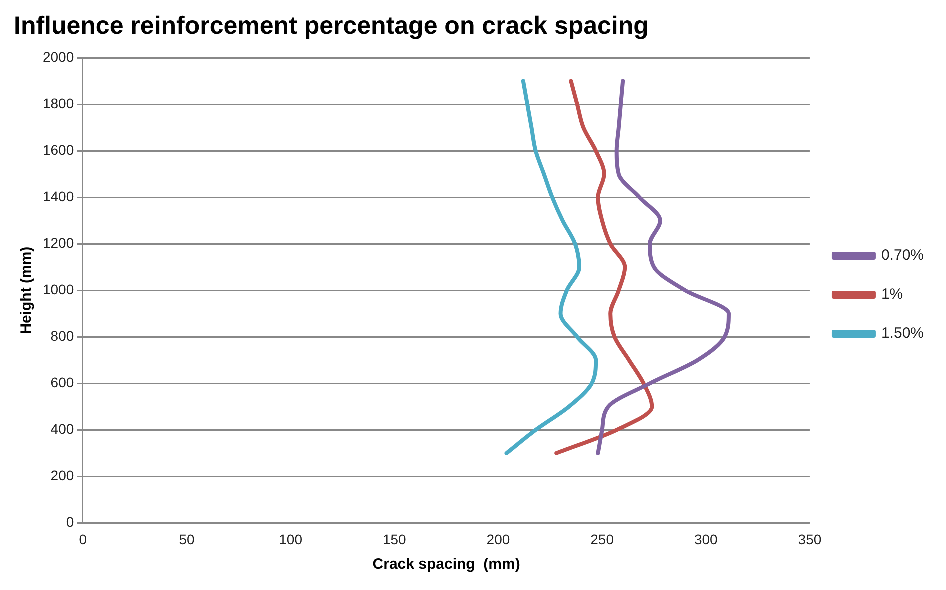 This screenshot has width=946, height=590. I want to click on y-tick-label: 800, so click(62, 336).